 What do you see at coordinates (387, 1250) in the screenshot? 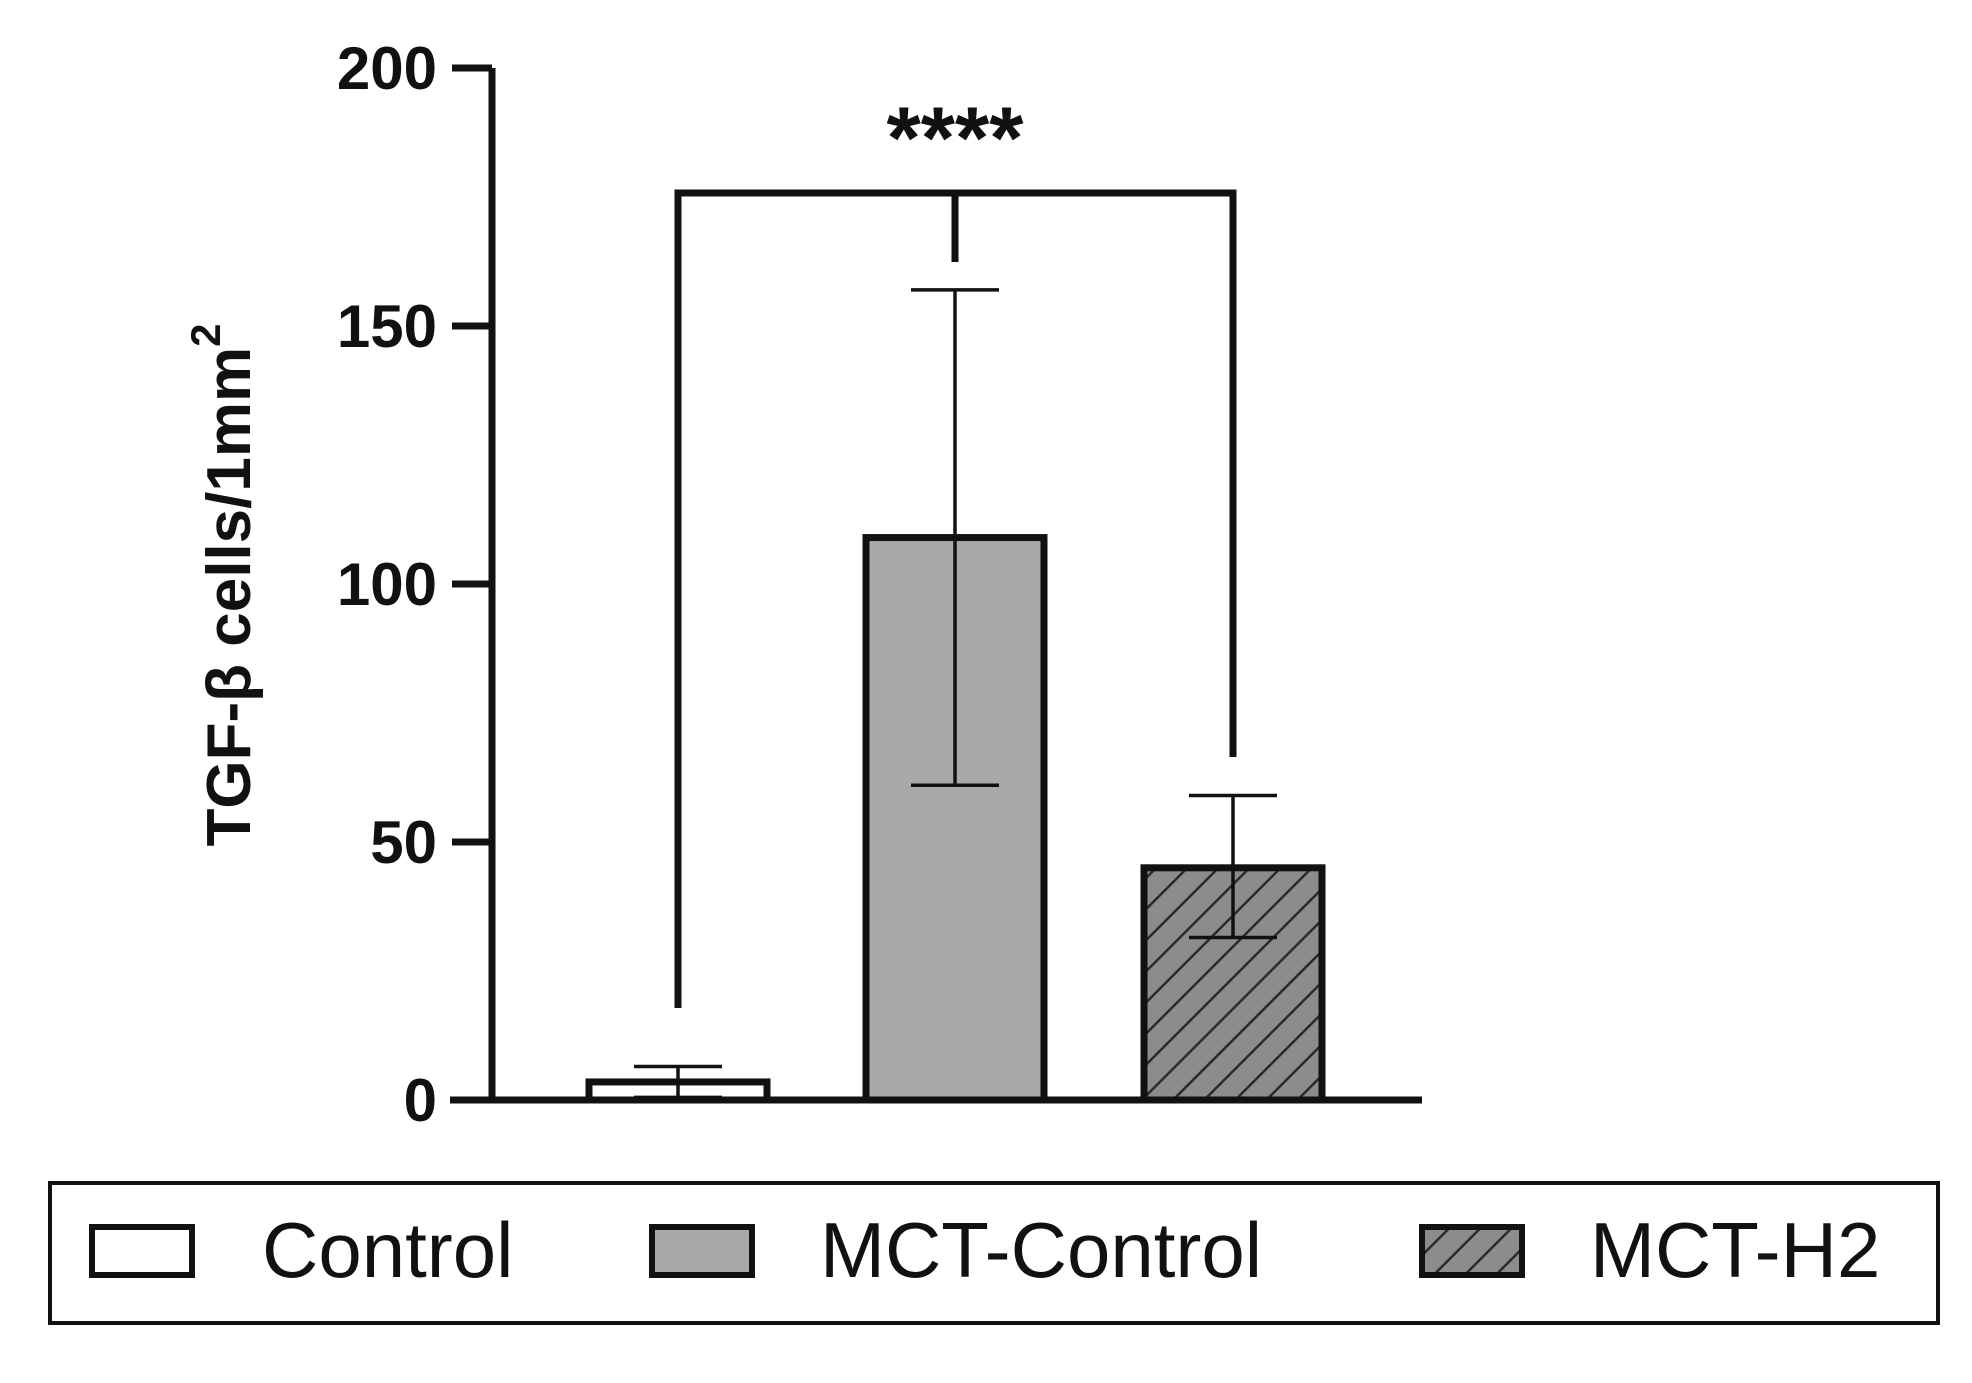
I see `legend-label-control: Control` at bounding box center [387, 1250].